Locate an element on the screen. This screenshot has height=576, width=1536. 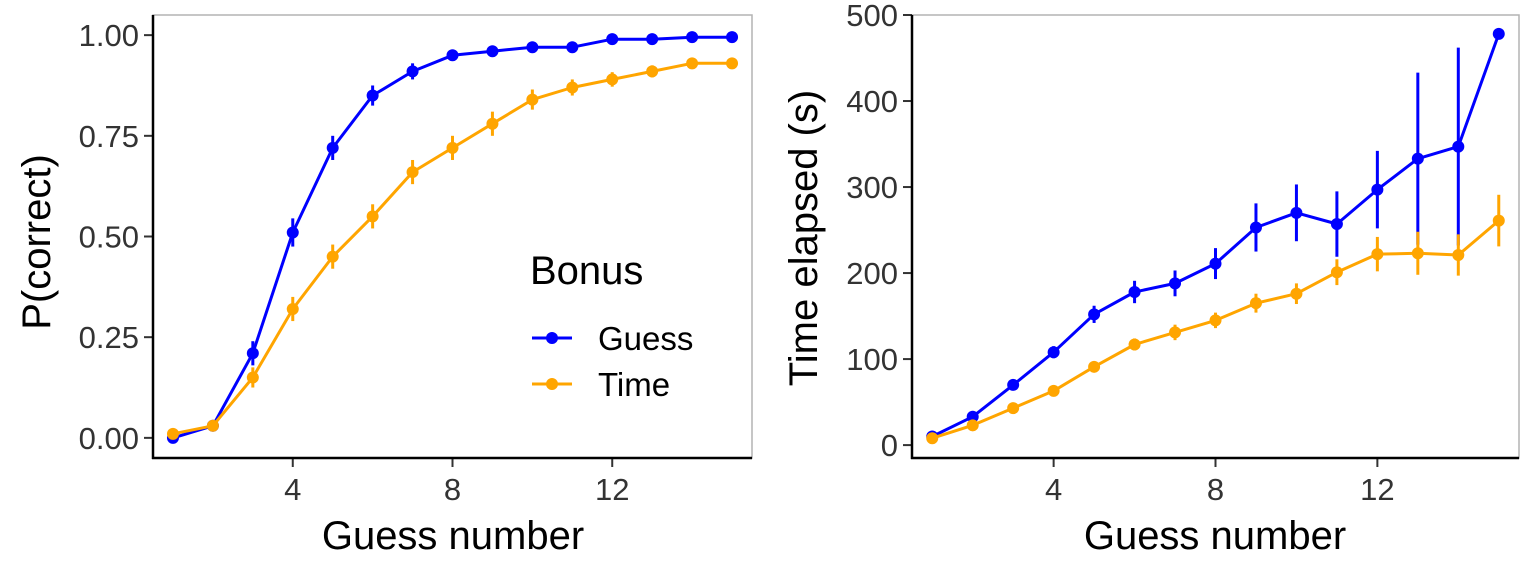
y-axis-title: P(correct) is located at coordinates (37, 242).